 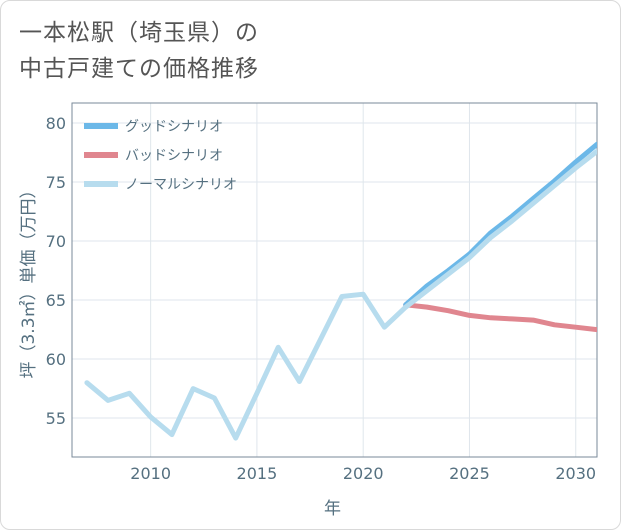 What do you see at coordinates (469, 473) in the screenshot?
I see `x-tick-label: 2025` at bounding box center [469, 473].